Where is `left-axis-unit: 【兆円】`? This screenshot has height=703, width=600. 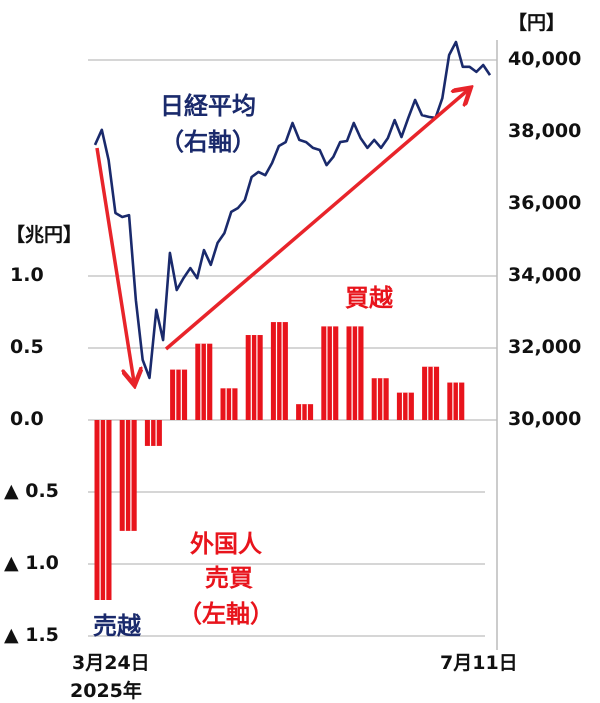 left-axis-unit: 【兆円】 is located at coordinates (44, 233).